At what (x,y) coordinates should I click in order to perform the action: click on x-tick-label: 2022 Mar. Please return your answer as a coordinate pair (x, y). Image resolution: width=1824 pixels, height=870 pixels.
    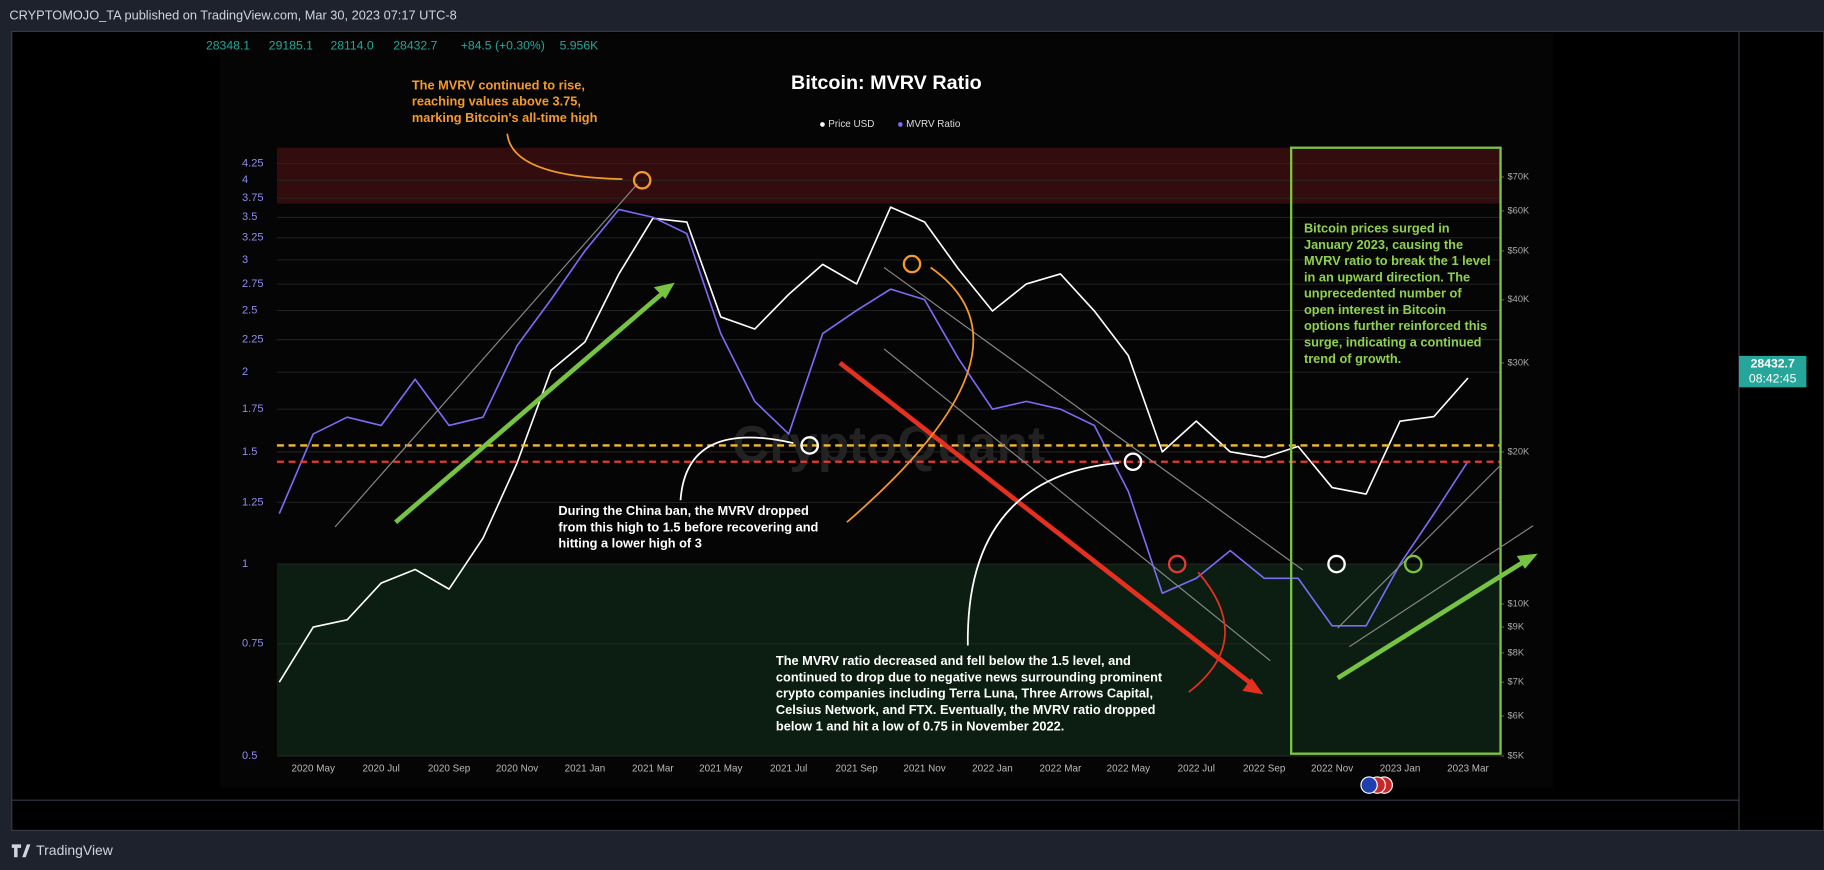
    Looking at the image, I should click on (1061, 768).